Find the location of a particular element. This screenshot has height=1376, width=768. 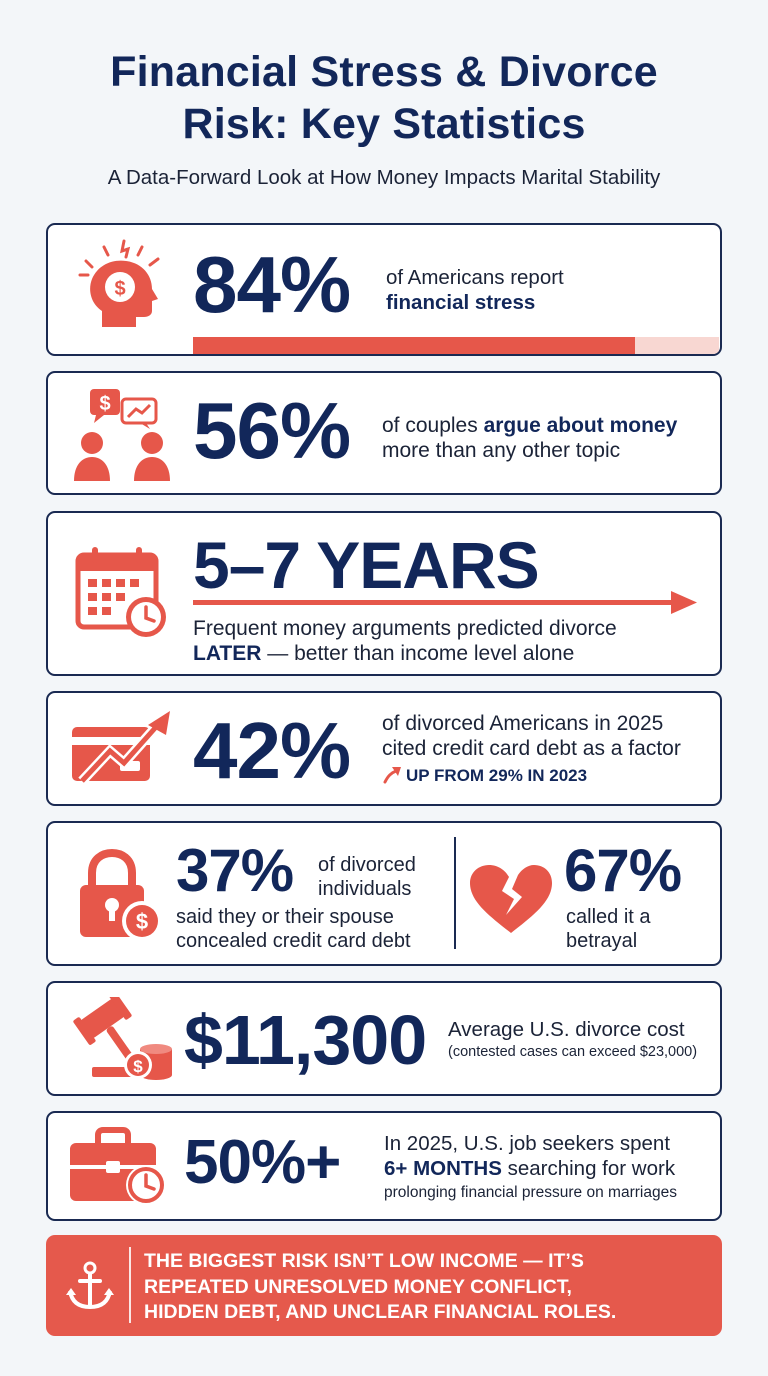

banner-divider is located at coordinates (130, 1285).